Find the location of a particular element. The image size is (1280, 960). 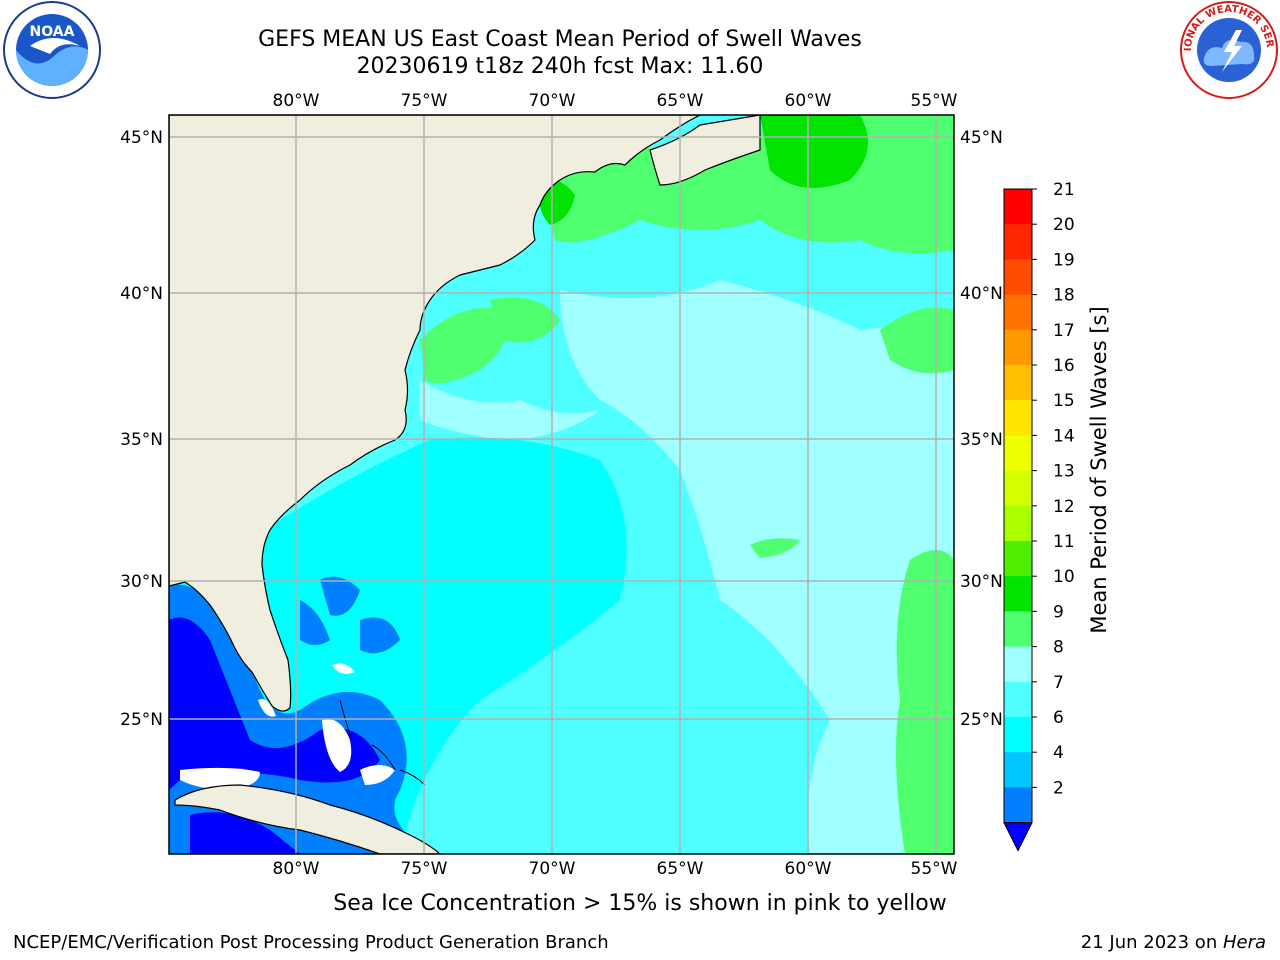

colorbar-tick-label: 13 is located at coordinates (1064, 472).